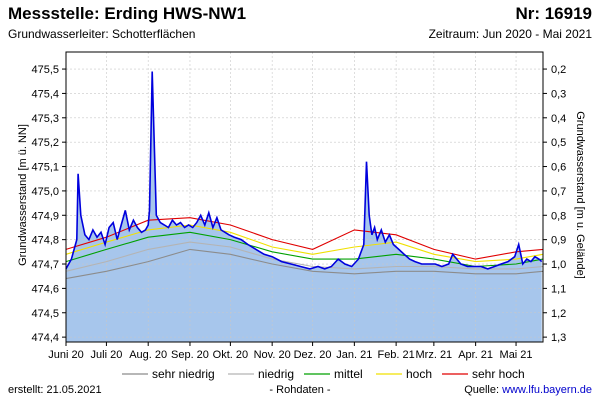 This screenshot has height=400, width=600. What do you see at coordinates (348, 374) in the screenshot?
I see `legend-label-mittel: mittel` at bounding box center [348, 374].